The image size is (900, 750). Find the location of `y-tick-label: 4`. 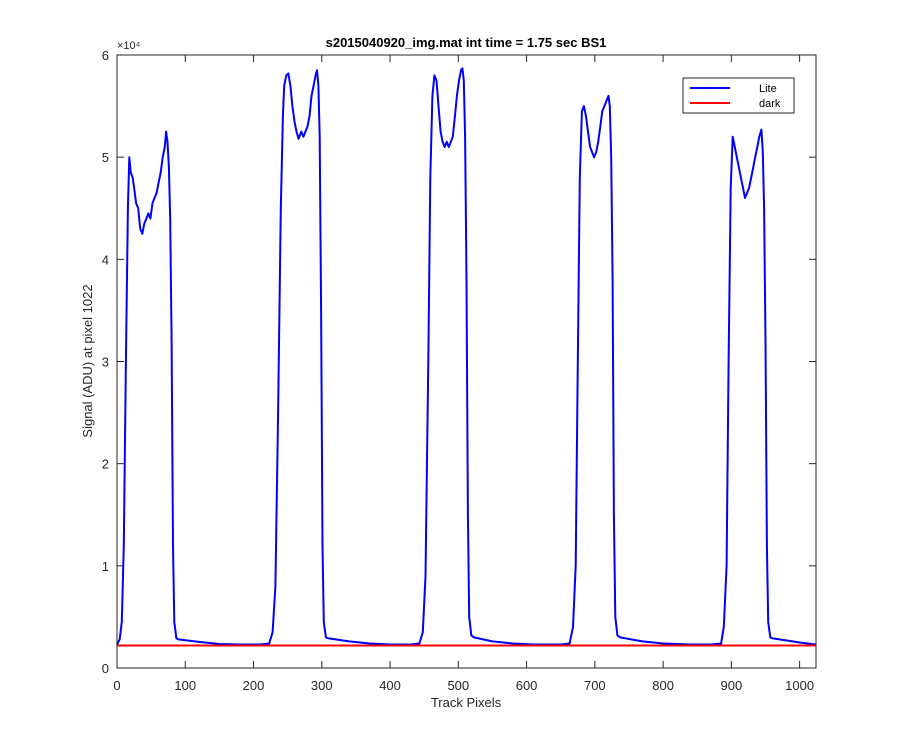

y-tick-label: 4 is located at coordinates (105, 259).